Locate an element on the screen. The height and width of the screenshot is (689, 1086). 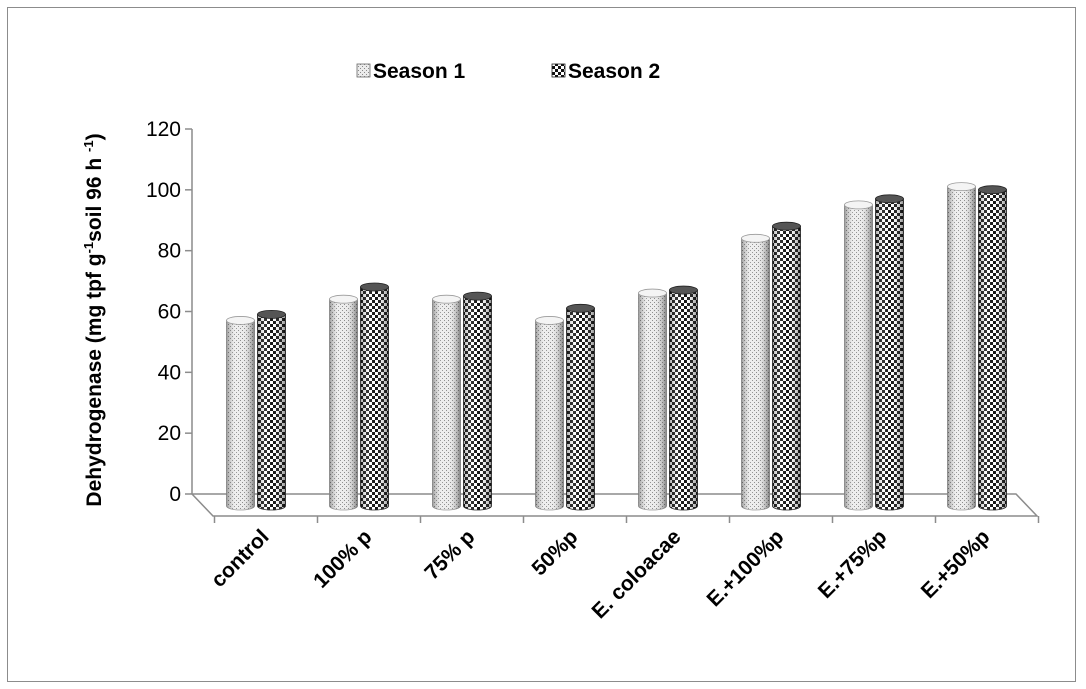
x-category-label: control is located at coordinates (240, 558).